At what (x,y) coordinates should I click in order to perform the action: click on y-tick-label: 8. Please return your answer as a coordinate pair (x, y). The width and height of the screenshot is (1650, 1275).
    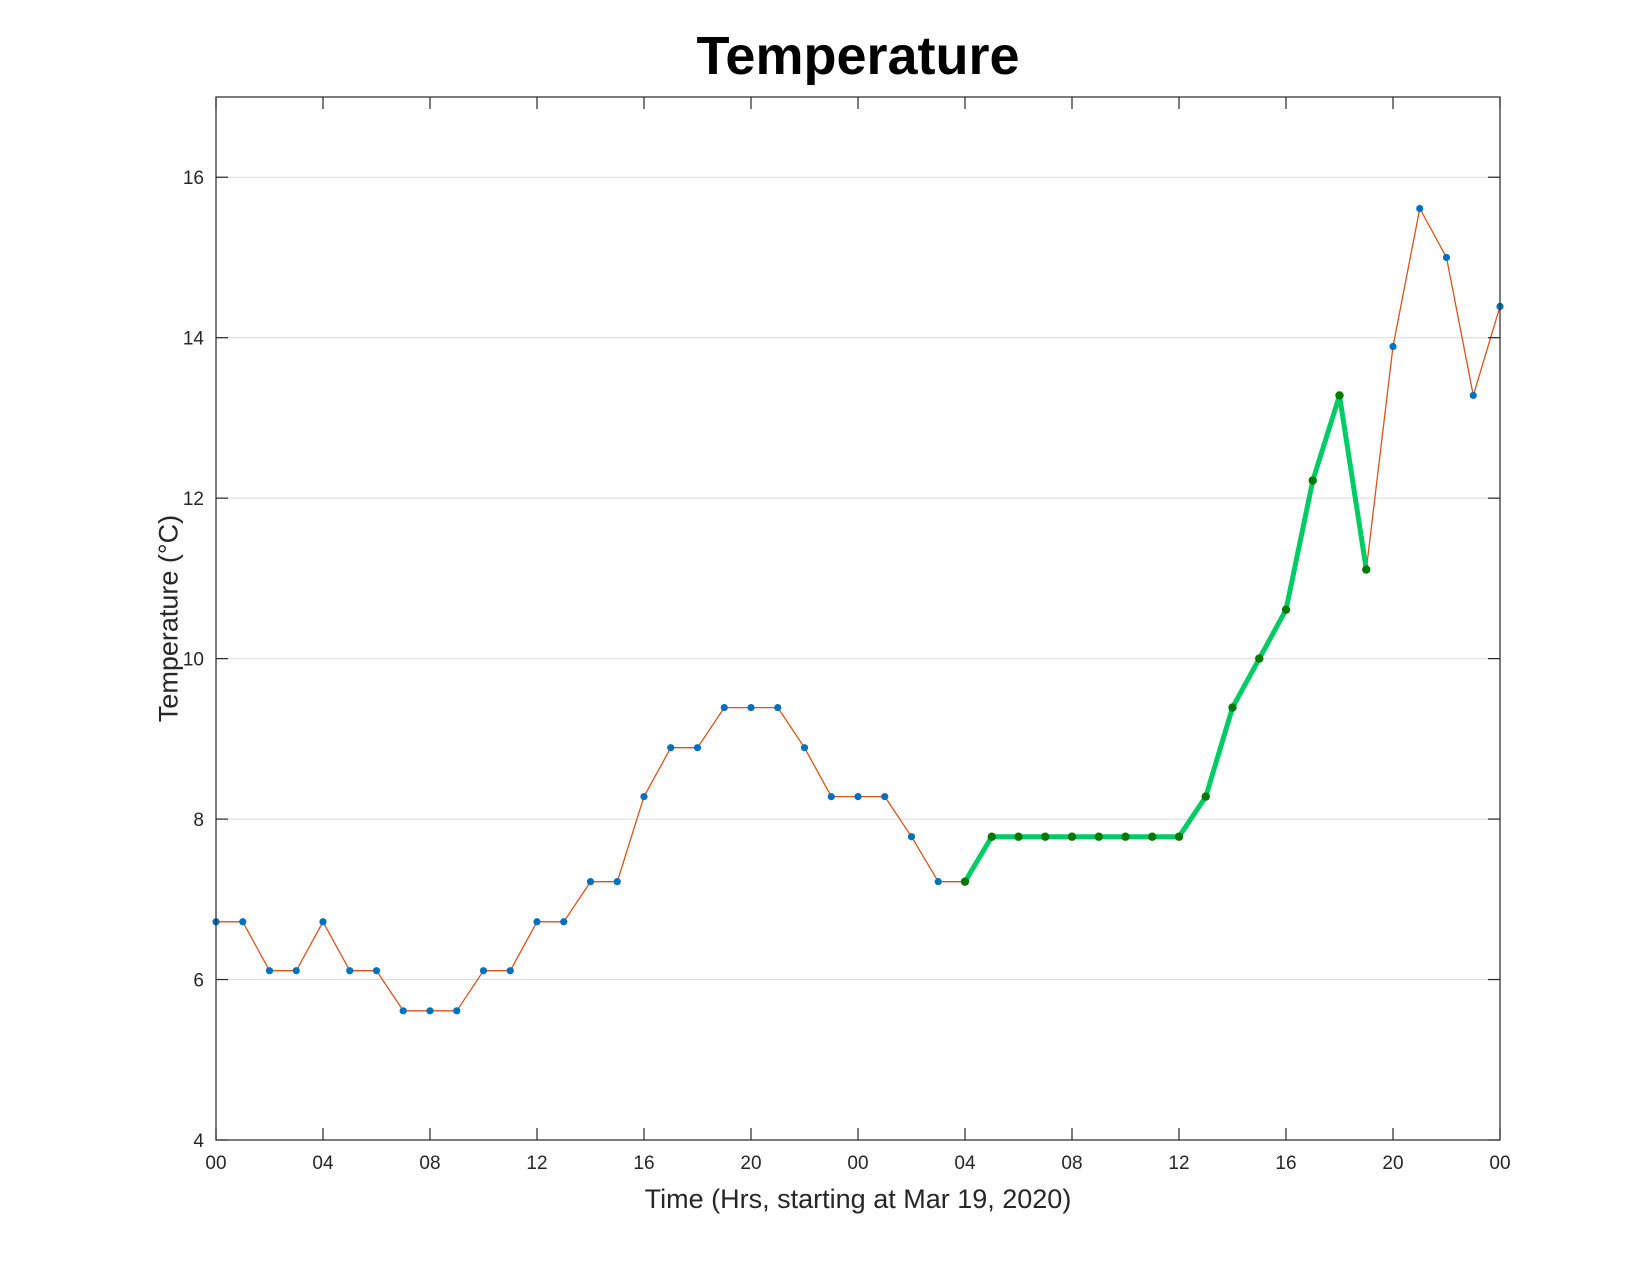
    Looking at the image, I should click on (198, 820).